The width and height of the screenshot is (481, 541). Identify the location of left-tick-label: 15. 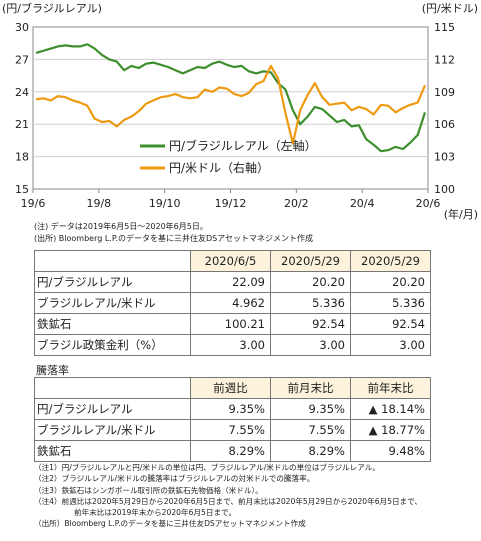
(22, 189).